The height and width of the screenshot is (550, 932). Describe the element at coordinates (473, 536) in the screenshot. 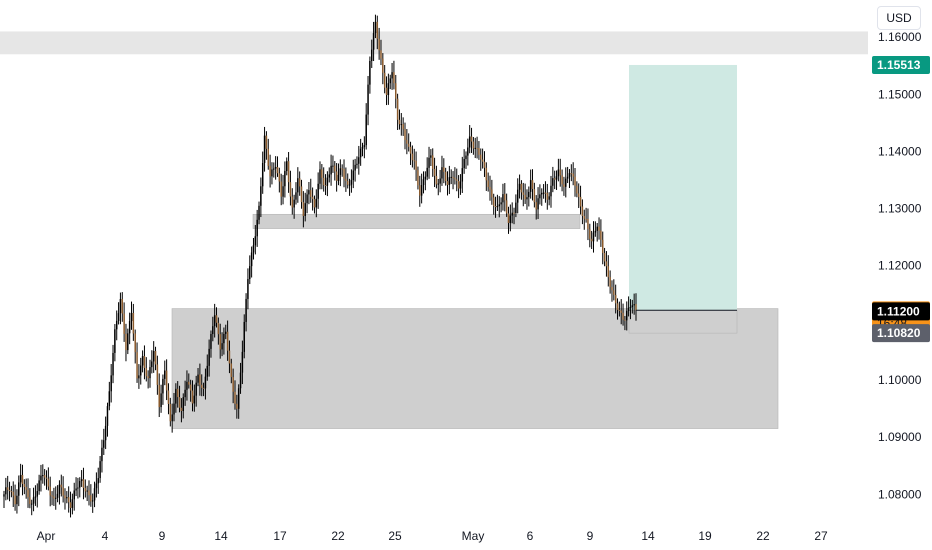

I see `x-tick-label: May` at that location.